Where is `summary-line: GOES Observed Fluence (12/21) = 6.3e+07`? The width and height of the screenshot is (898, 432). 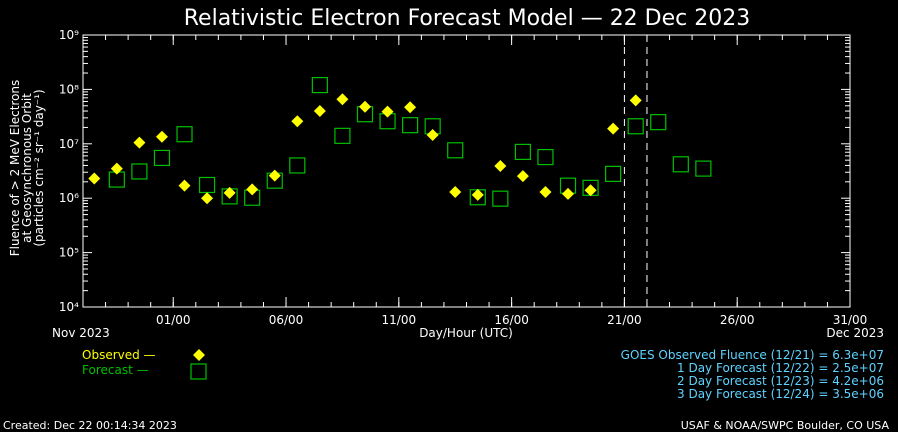
summary-line: GOES Observed Fluence (12/21) = 6.3e+07 is located at coordinates (752, 355).